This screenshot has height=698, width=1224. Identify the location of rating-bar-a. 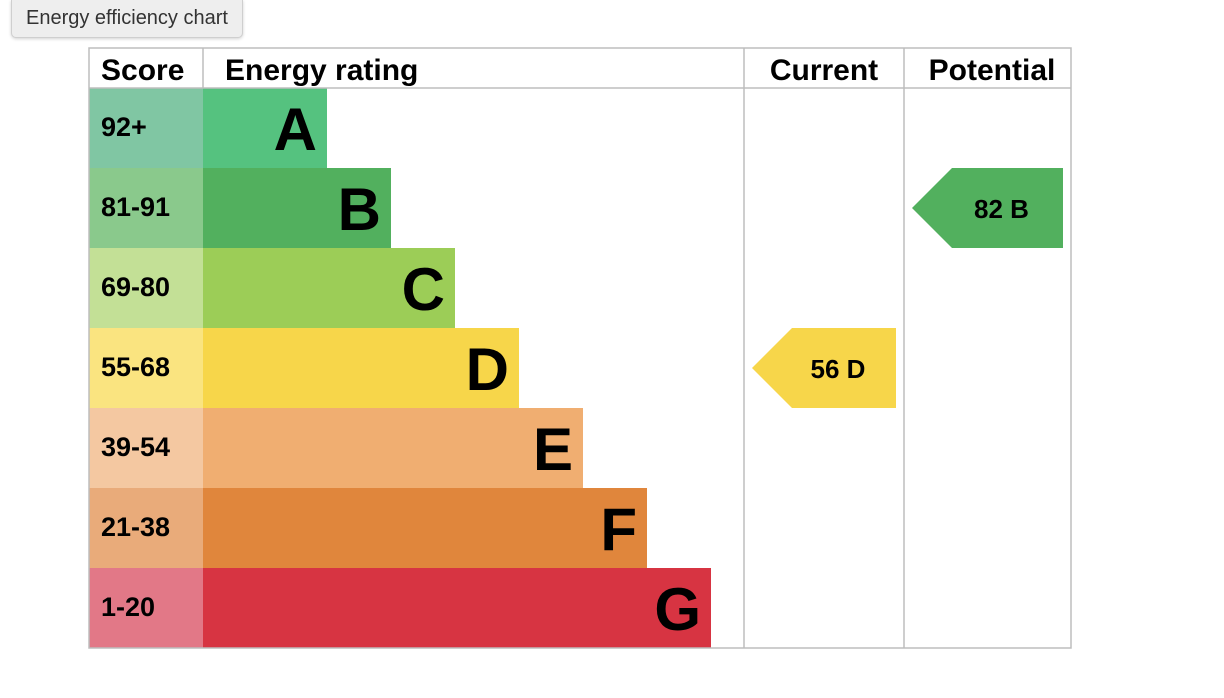
(265, 128).